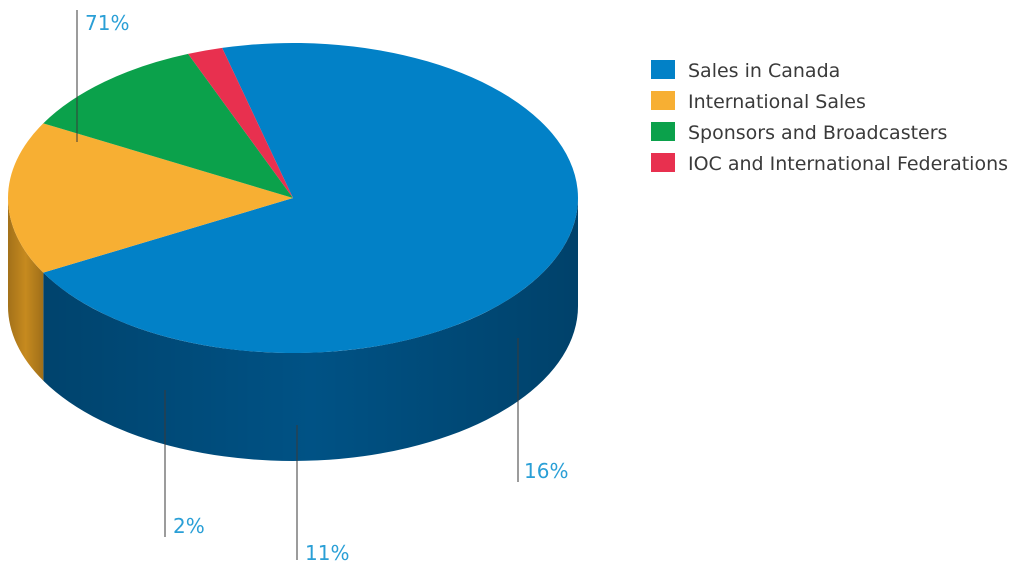 The width and height of the screenshot is (1015, 563). I want to click on legend-swatch-sales-in-canada, so click(663, 69).